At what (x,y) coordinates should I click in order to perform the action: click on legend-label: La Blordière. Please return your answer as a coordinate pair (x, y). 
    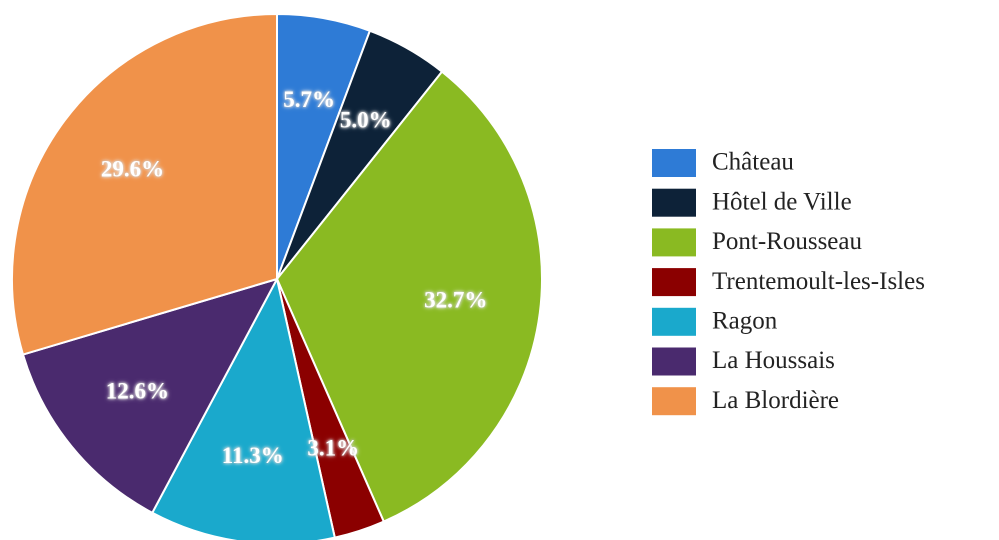
    Looking at the image, I should click on (775, 400).